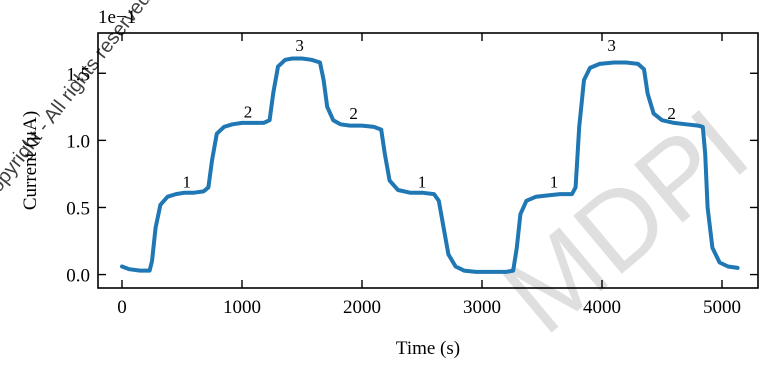  What do you see at coordinates (602, 307) in the screenshot?
I see `x-tick-label: 4000` at bounding box center [602, 307].